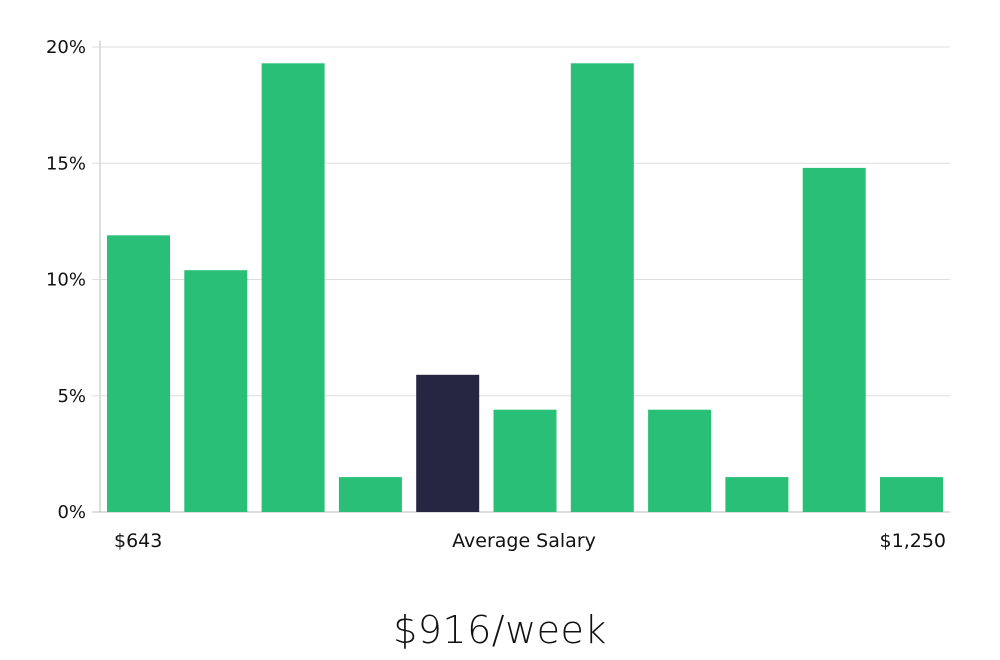 This screenshot has width=1000, height=660. I want to click on y-tick-label: 10%, so click(66, 280).